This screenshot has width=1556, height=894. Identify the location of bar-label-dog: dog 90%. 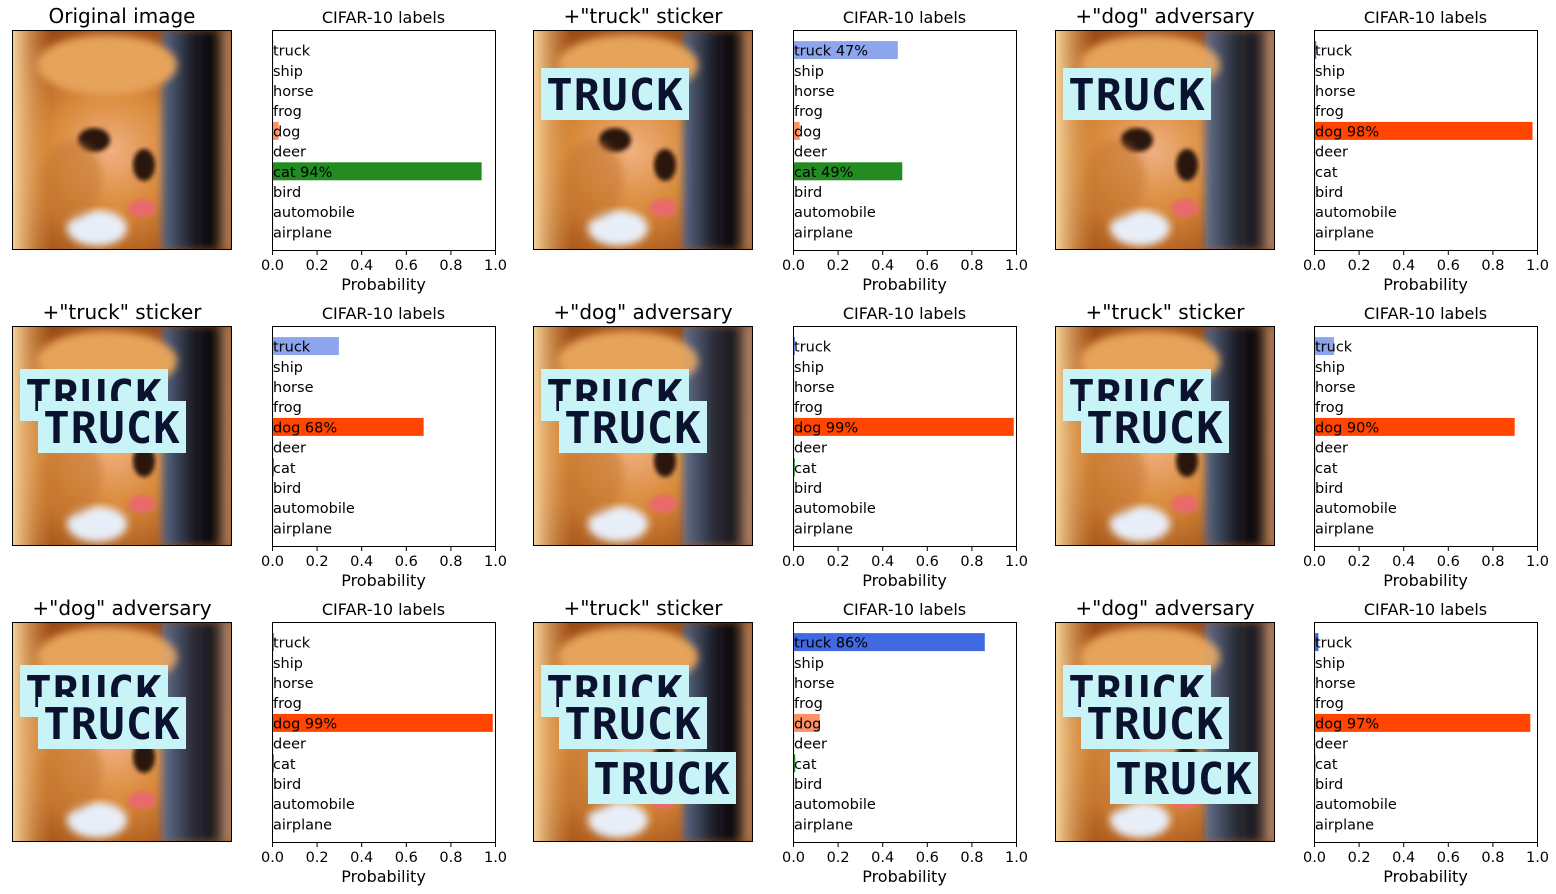
(1347, 428).